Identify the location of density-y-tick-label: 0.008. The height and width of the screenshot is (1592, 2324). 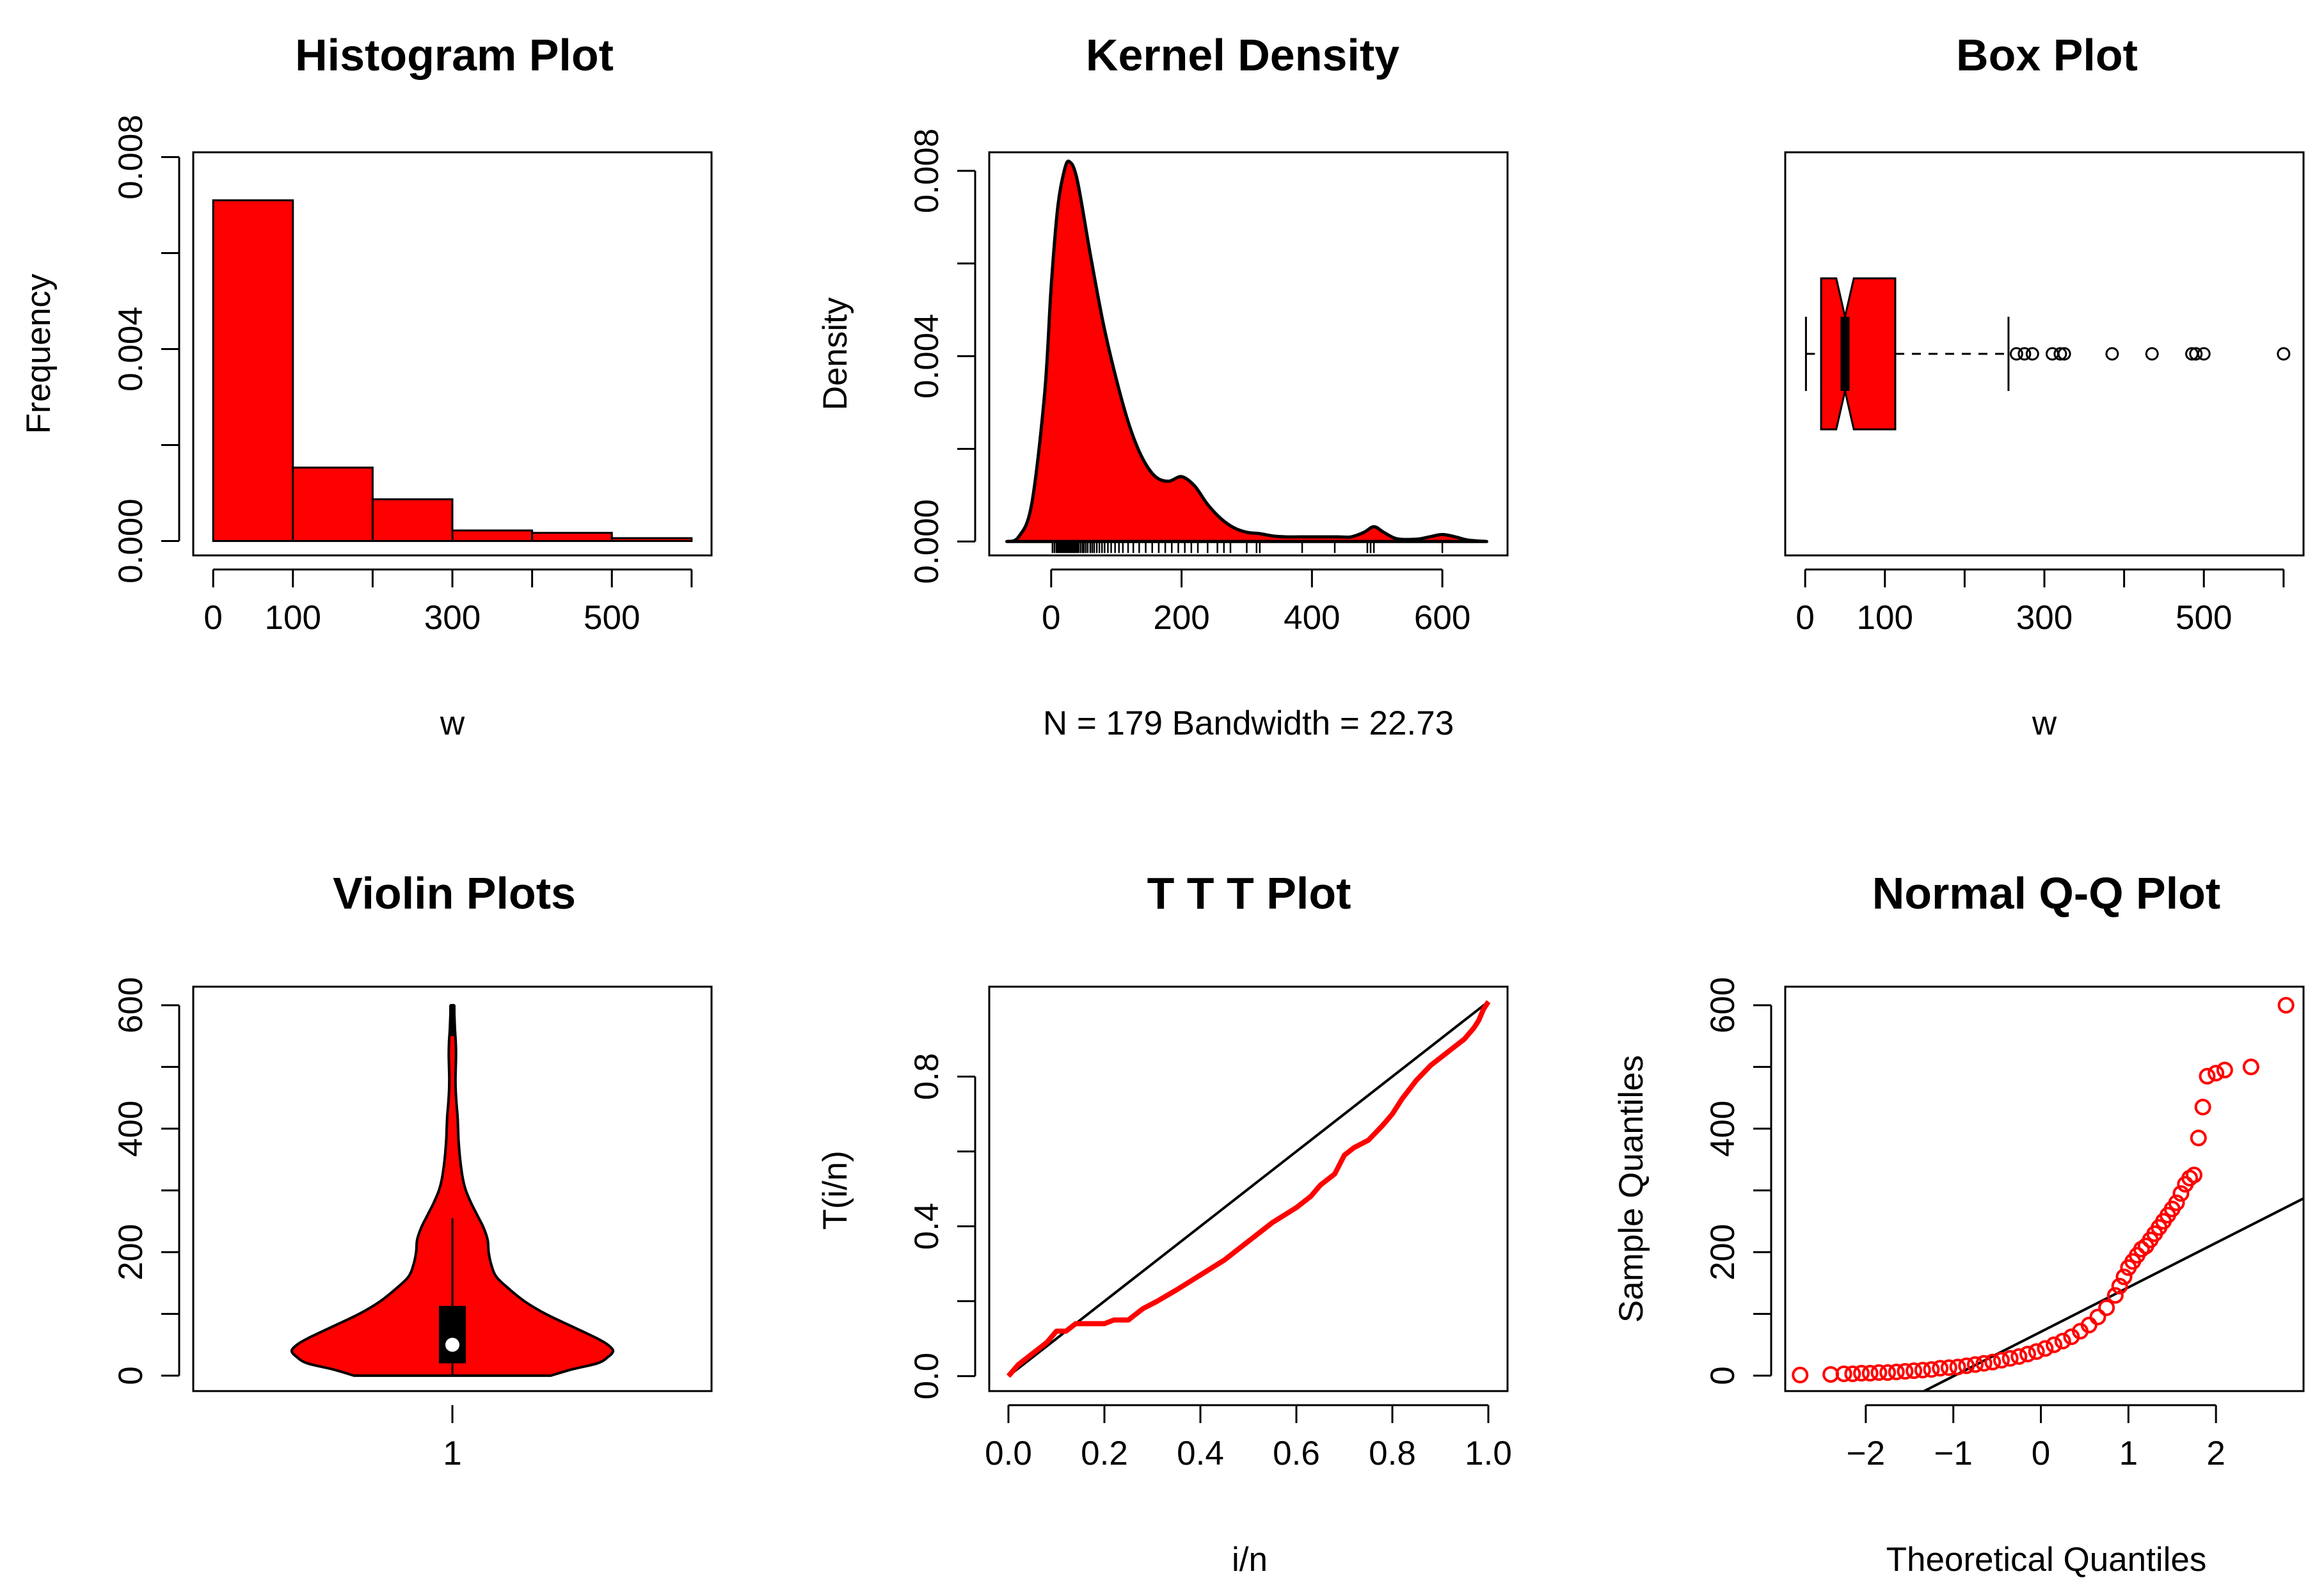
(927, 172).